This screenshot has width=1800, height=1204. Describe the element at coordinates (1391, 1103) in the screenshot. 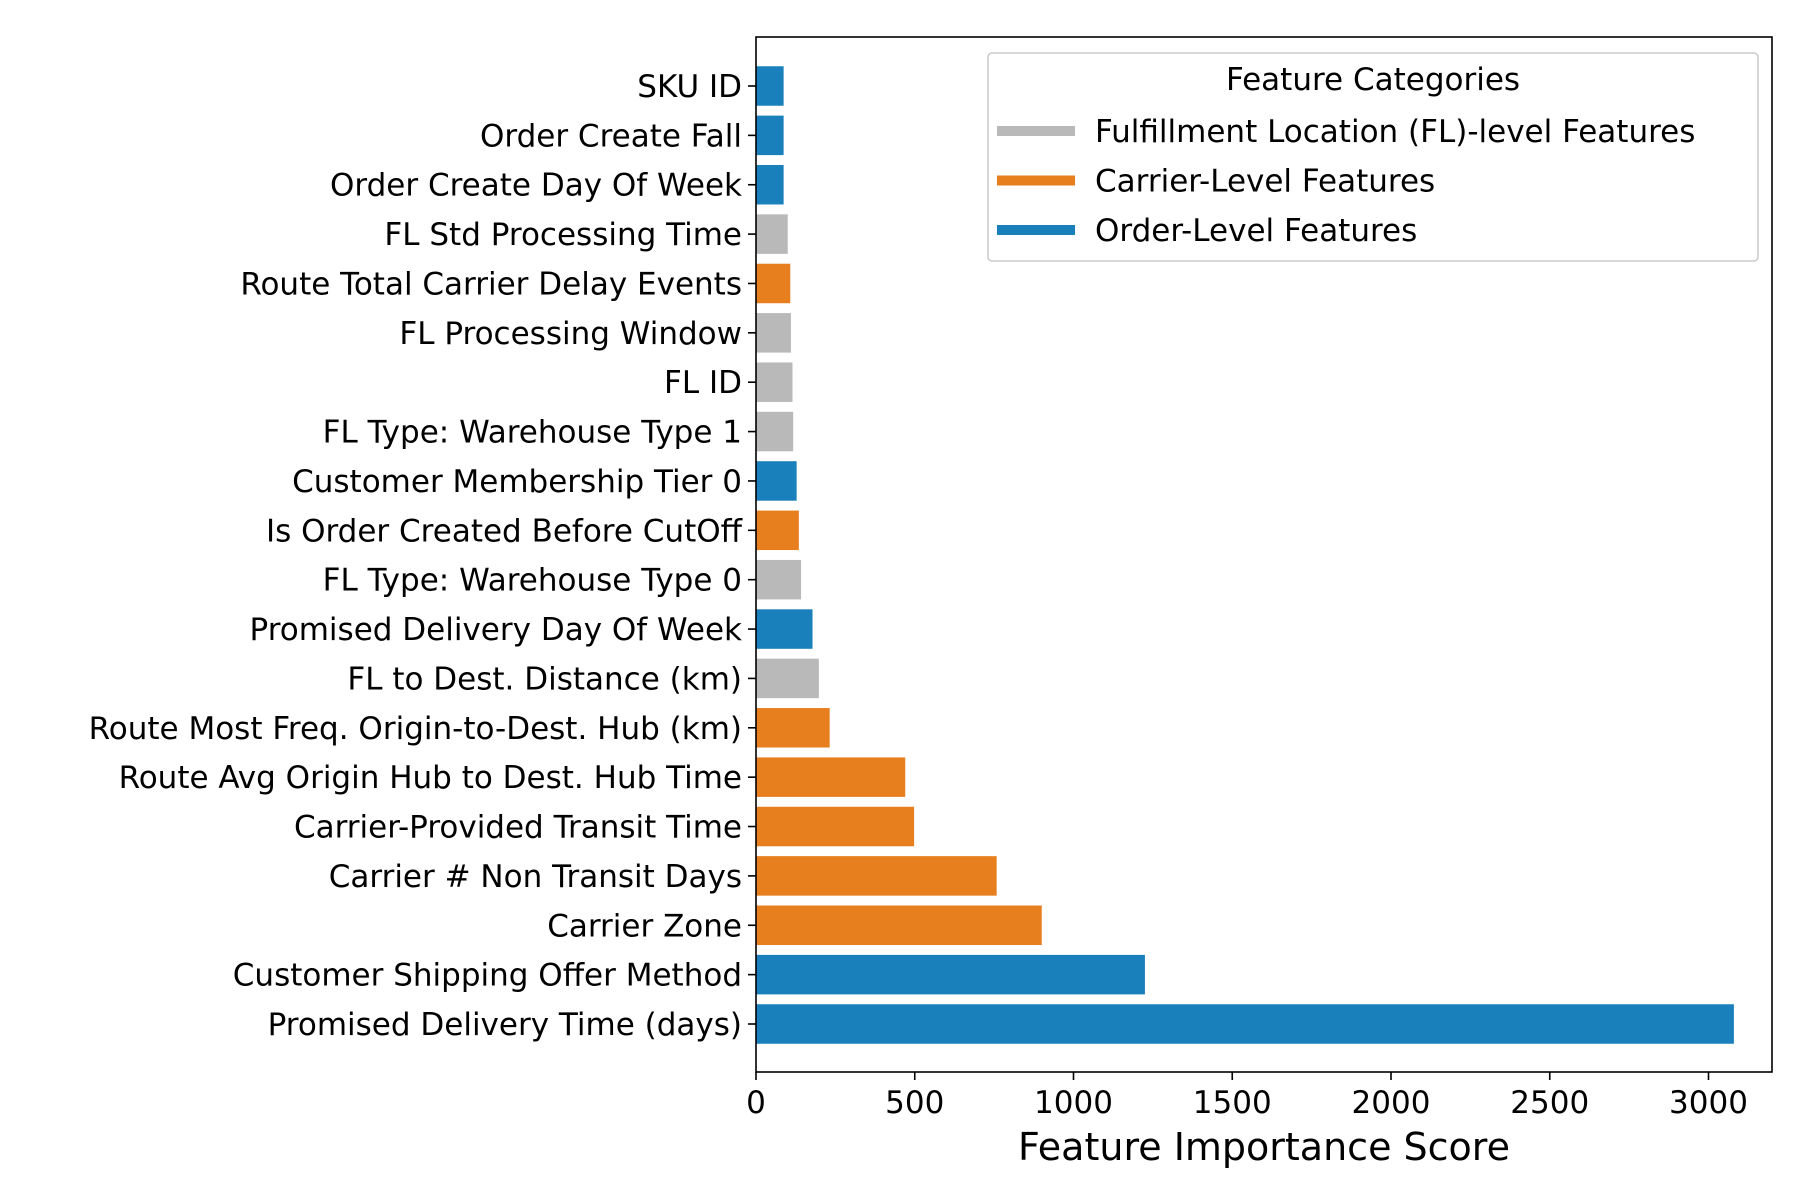

I see `x-tick-label: 2000` at that location.